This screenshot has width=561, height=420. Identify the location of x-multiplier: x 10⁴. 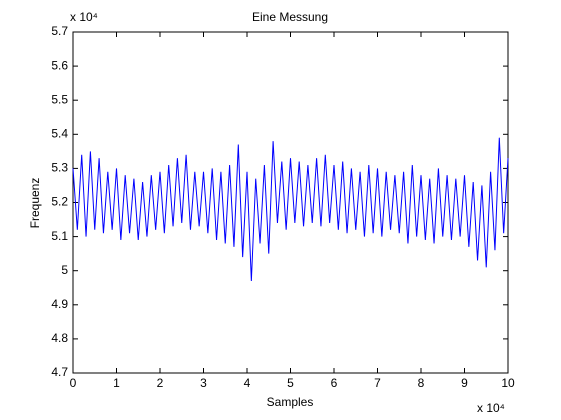
(491, 408).